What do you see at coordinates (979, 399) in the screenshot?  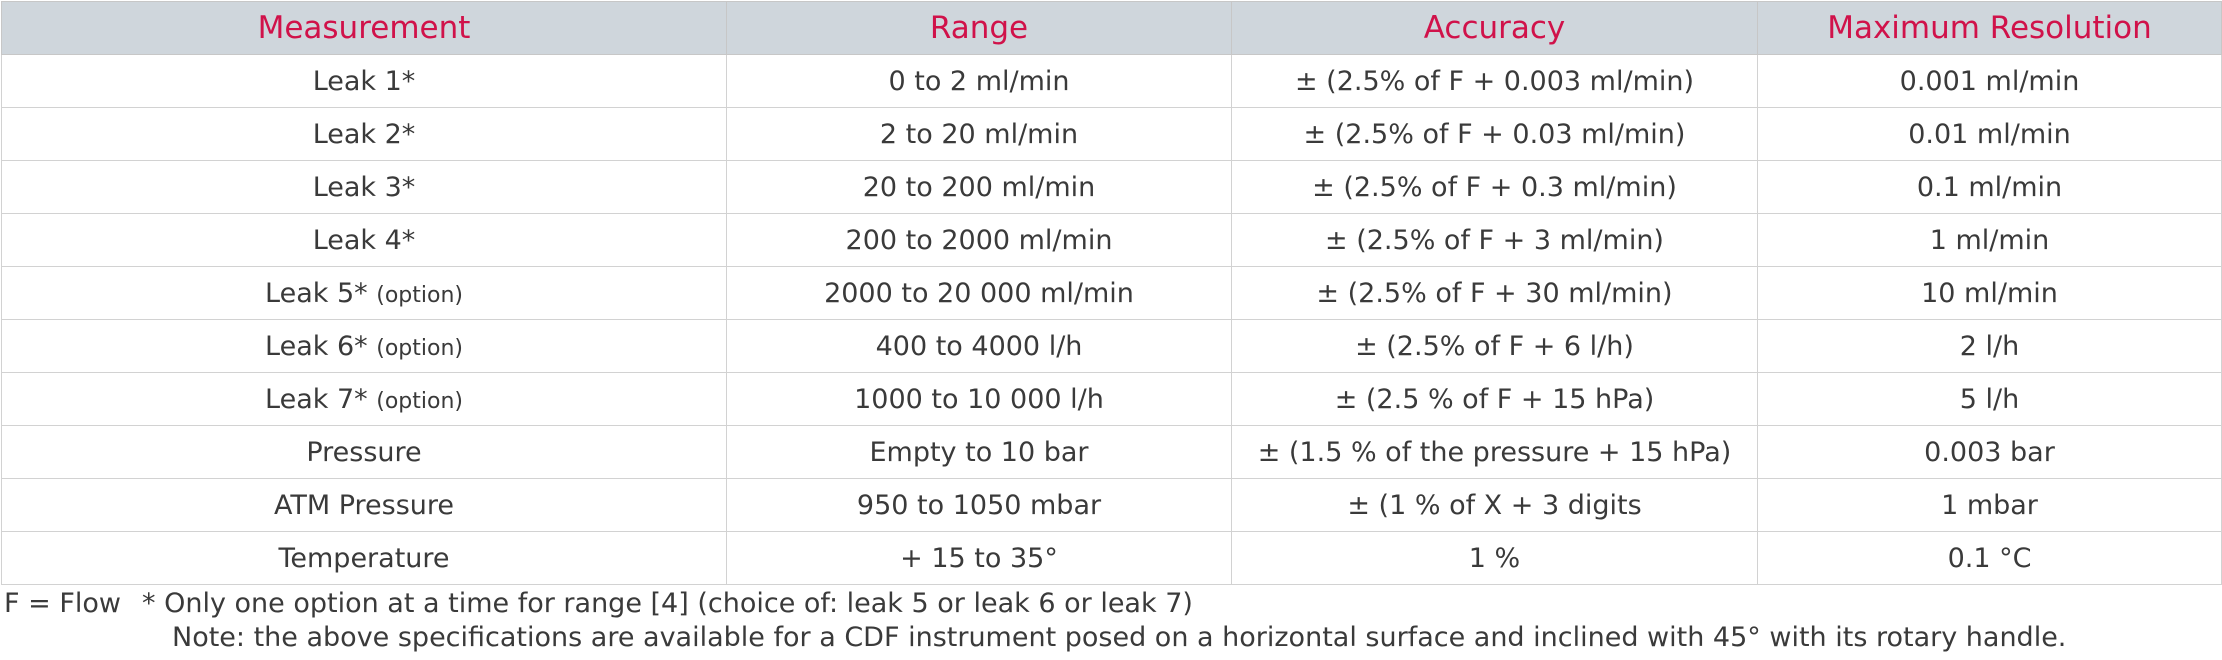 I see `range-cell: 1000 to 10 000 l/h` at bounding box center [979, 399].